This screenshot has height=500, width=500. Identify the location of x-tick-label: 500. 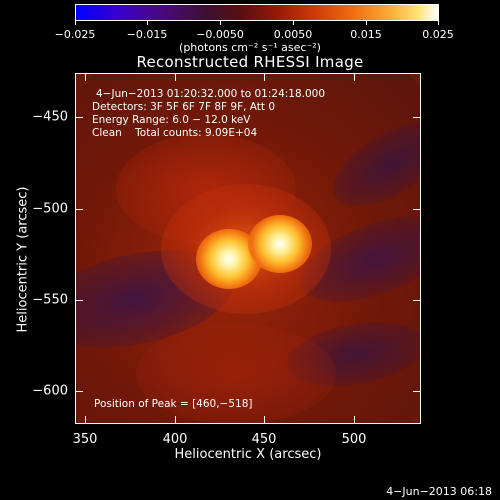
(354, 439).